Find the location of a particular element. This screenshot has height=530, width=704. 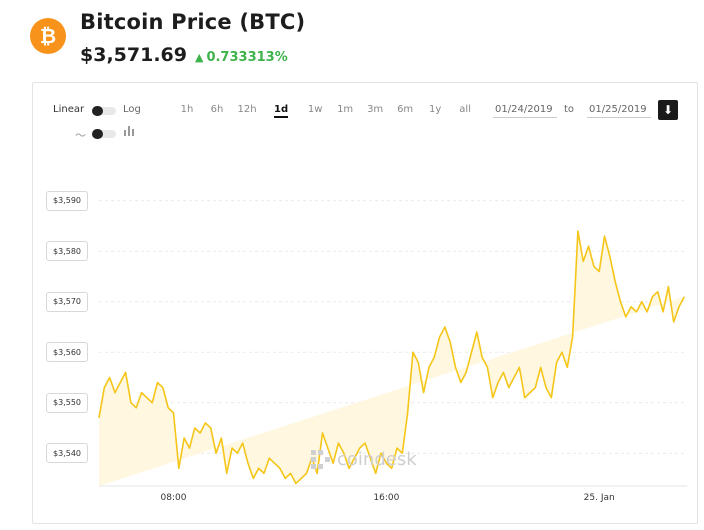

chart-type-toggle-knob is located at coordinates (97, 134).